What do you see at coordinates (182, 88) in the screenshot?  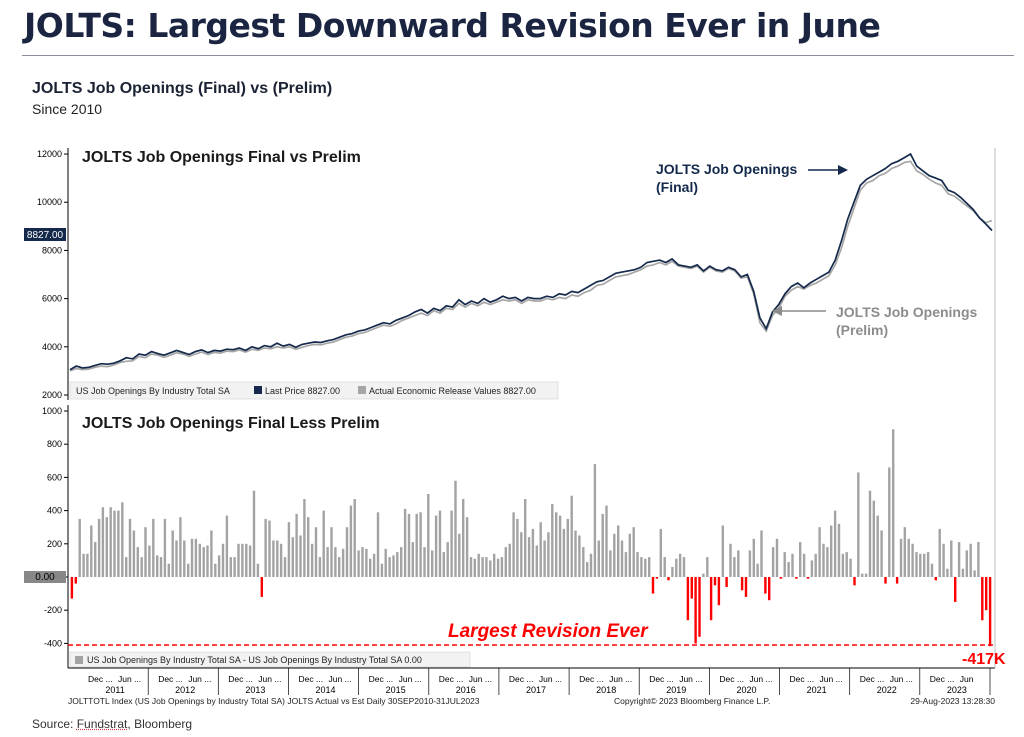 I see `chart-title: JOLTS Job Openings (Final) vs (Prelim)` at bounding box center [182, 88].